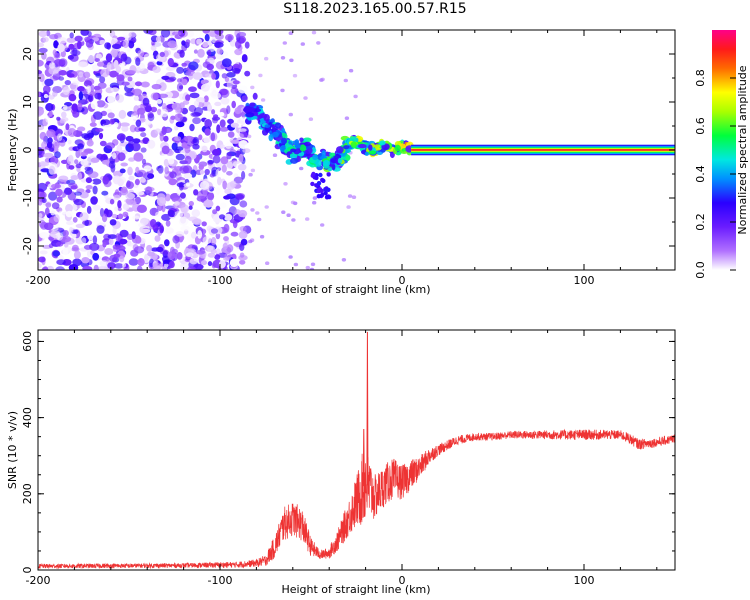  Describe the element at coordinates (220, 580) in the screenshot. I see `x-tick-label: -100` at that location.